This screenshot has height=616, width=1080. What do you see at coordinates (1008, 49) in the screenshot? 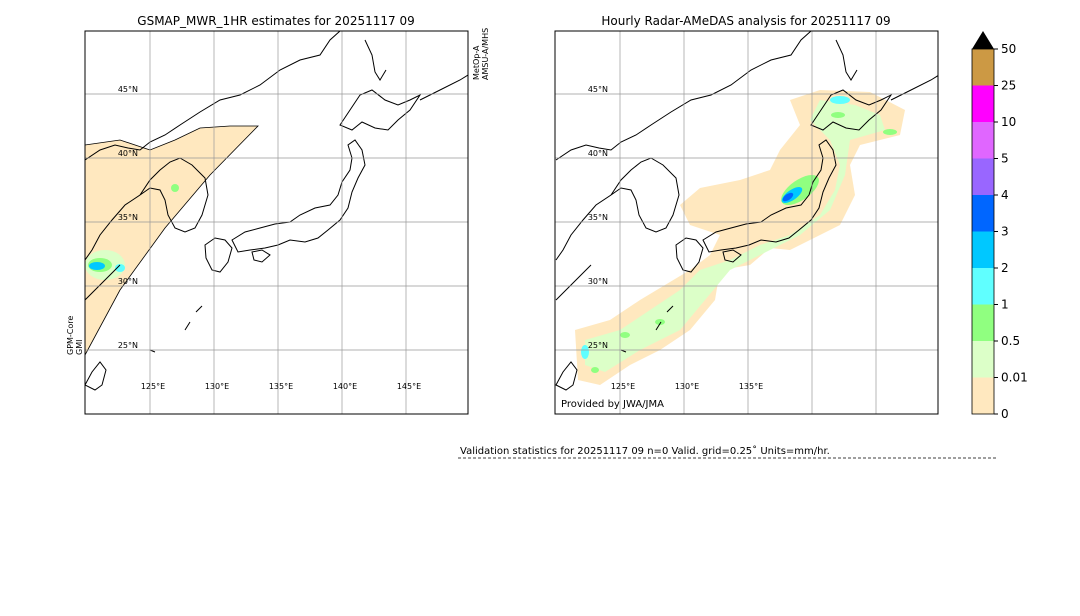
I see `colorbar-label: 50` at bounding box center [1008, 49].